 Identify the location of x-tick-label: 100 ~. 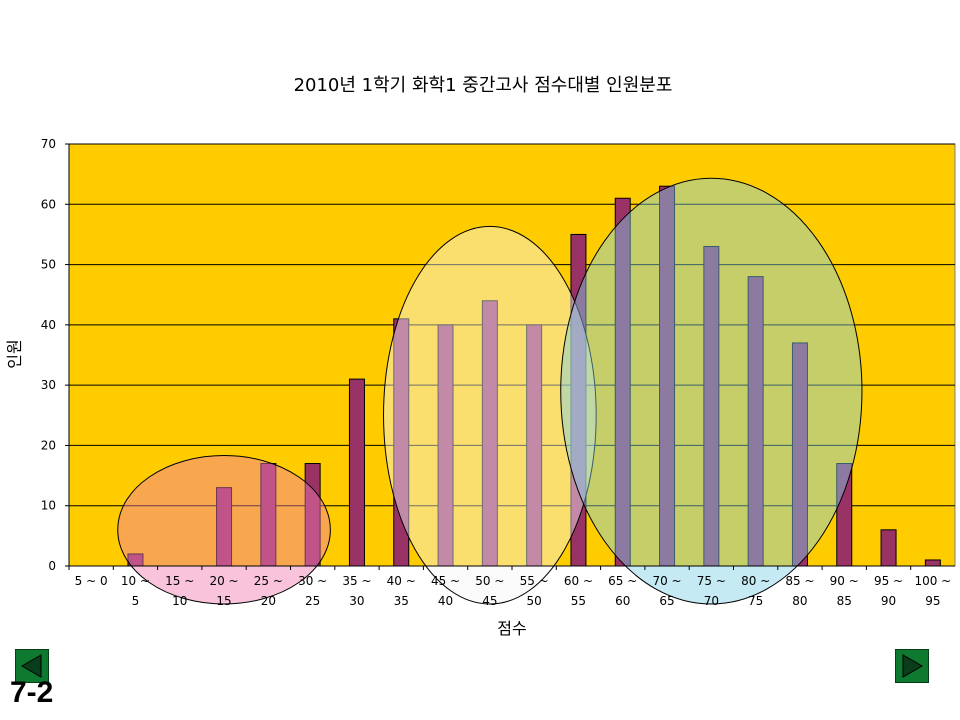
(932, 581).